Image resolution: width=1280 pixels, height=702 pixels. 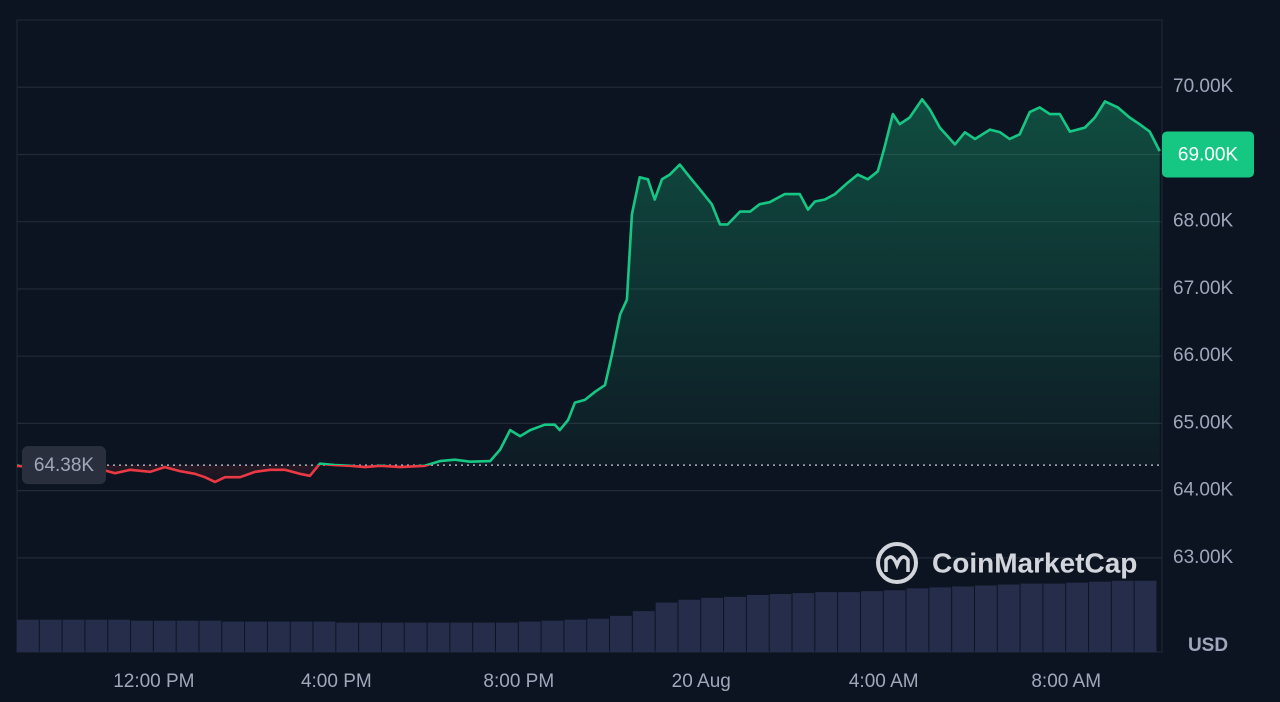 What do you see at coordinates (1203, 490) in the screenshot?
I see `y-tick-label: 64.00K` at bounding box center [1203, 490].